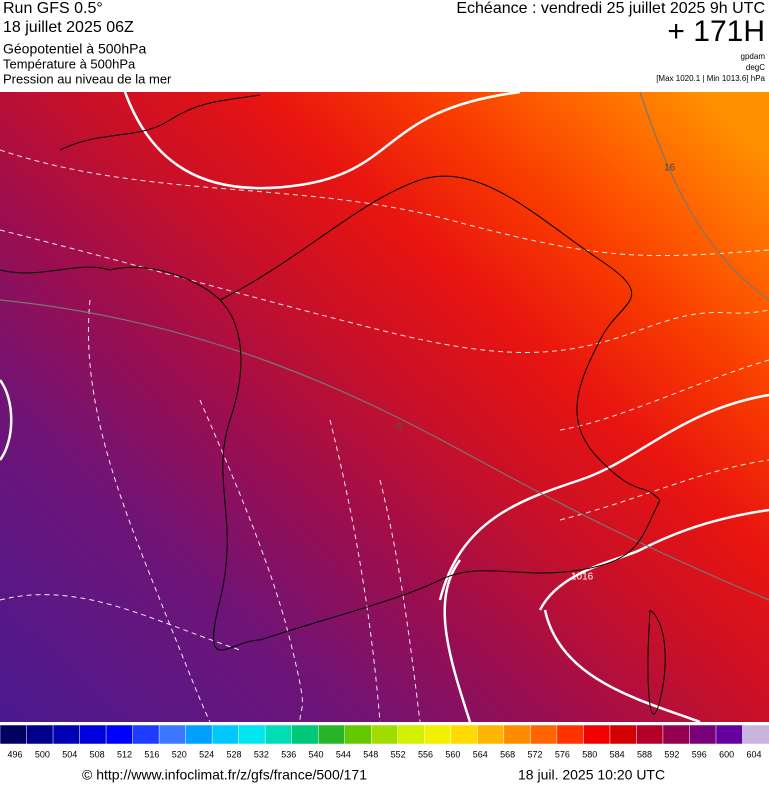  What do you see at coordinates (316, 754) in the screenshot?
I see `colorbar-label: 540` at bounding box center [316, 754].